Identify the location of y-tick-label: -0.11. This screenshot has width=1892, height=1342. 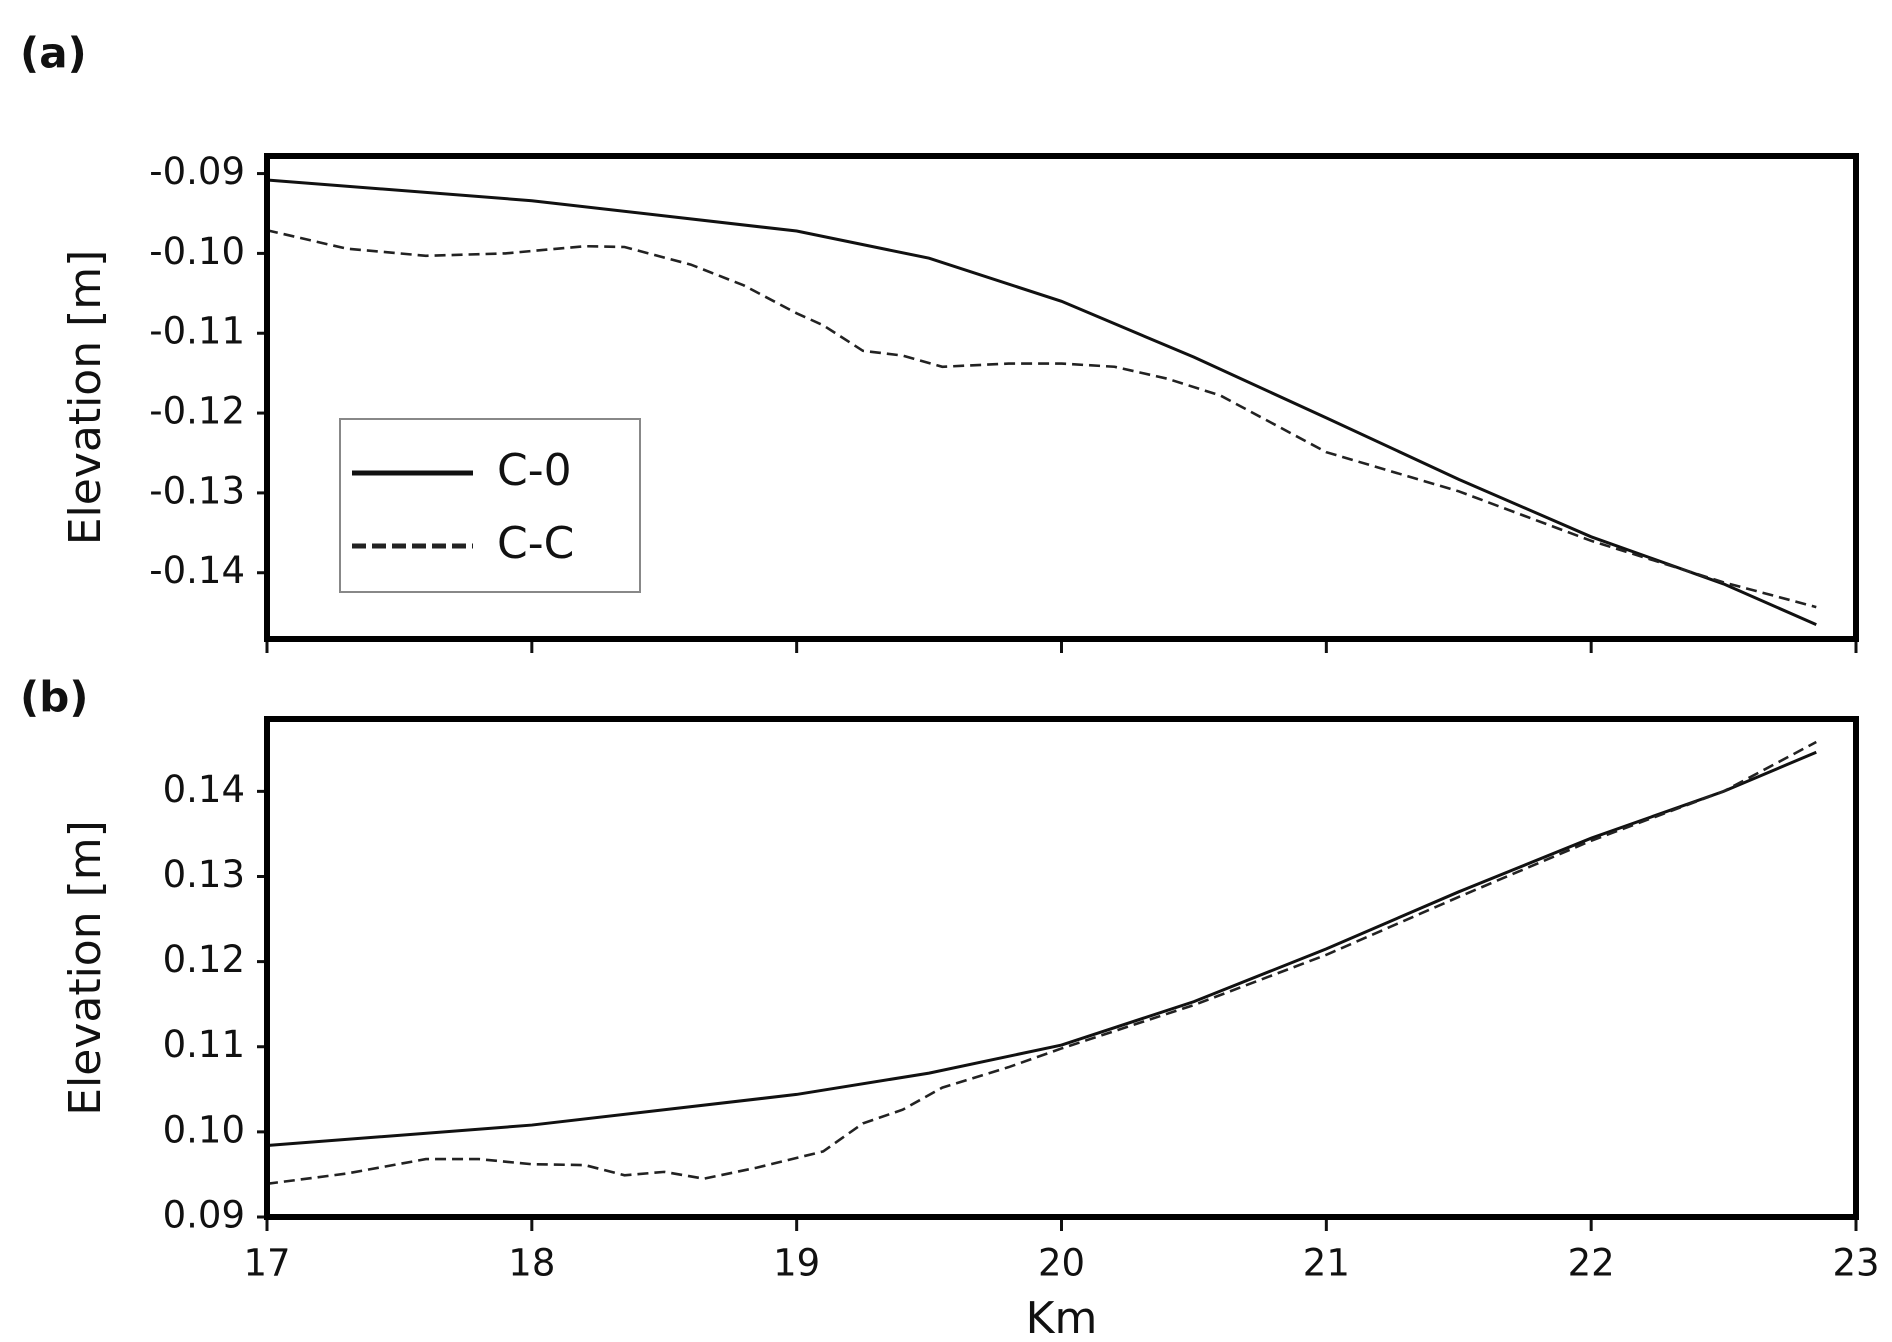
(197, 331).